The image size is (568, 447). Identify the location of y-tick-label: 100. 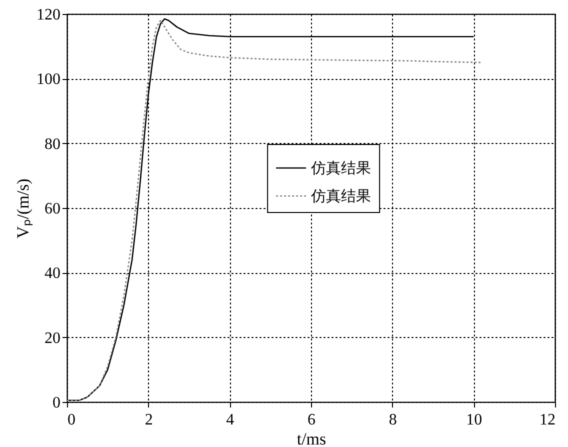
(48, 79).